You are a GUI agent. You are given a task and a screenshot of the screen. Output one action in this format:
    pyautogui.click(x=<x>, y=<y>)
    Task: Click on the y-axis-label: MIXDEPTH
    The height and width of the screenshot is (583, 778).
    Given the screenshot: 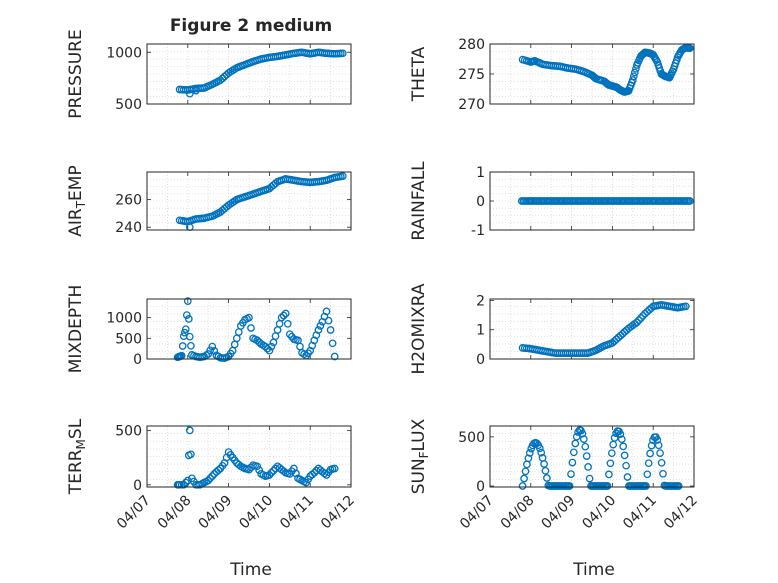 What is the action you would take?
    pyautogui.click(x=76, y=329)
    